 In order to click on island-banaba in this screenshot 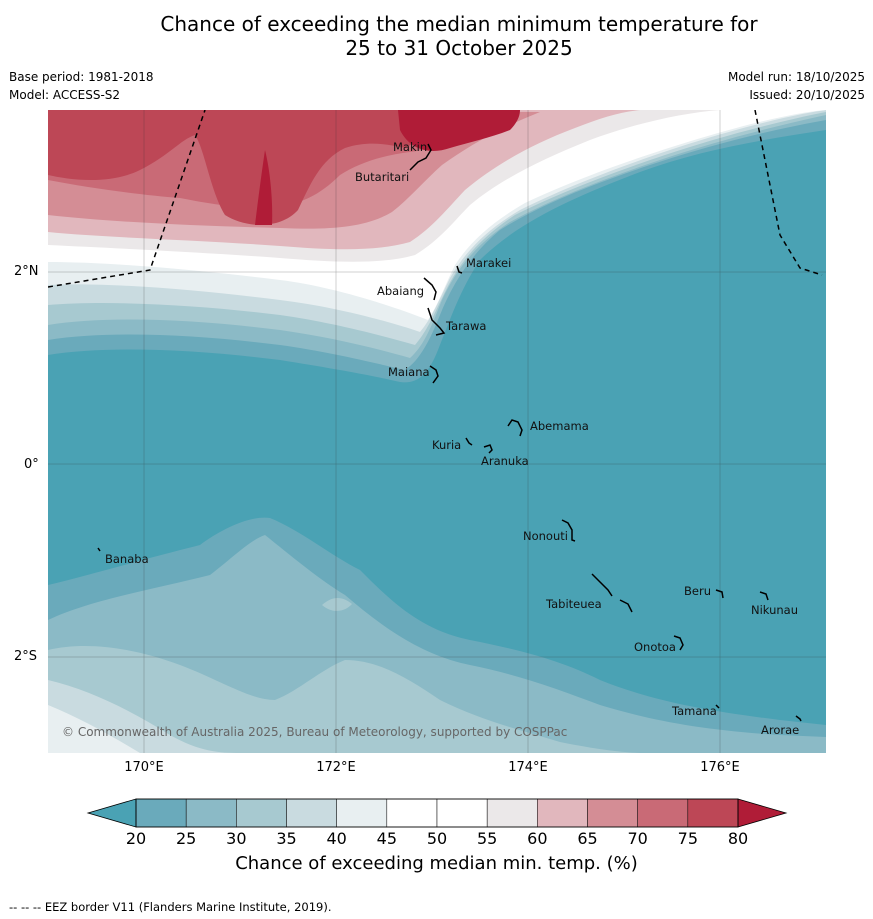, I will do `click(99, 549)`.